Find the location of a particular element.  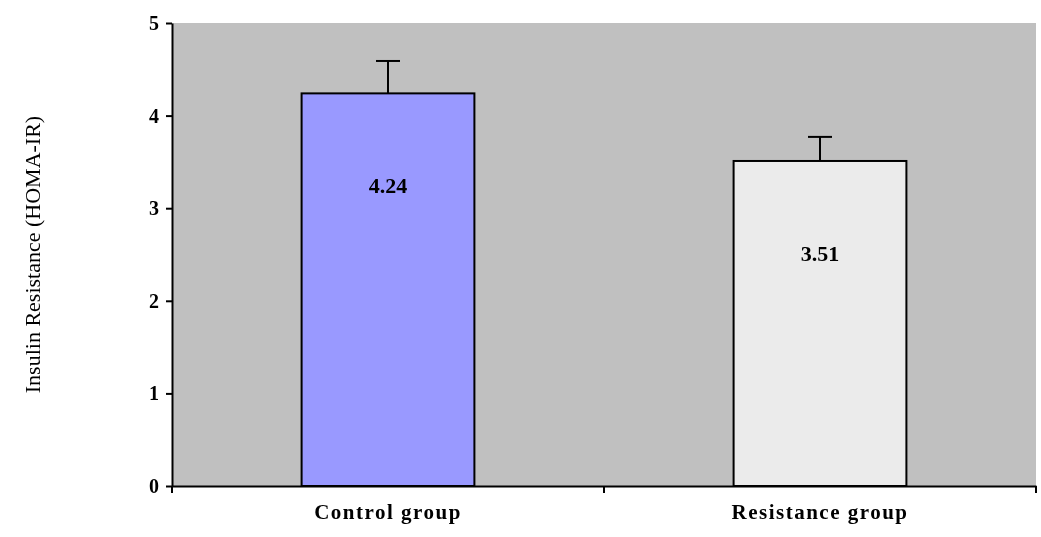

data-label: 4.24 is located at coordinates (388, 186).